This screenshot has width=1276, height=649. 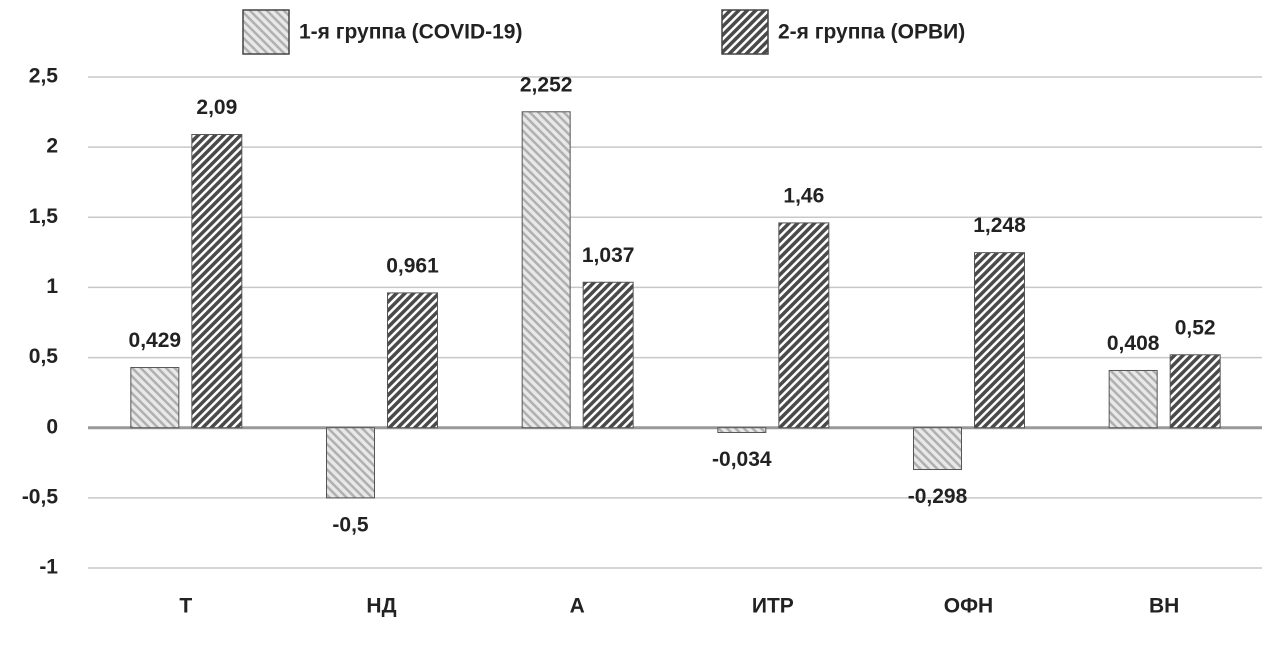 I want to click on y-tick-label: 2,5, so click(x=44, y=76).